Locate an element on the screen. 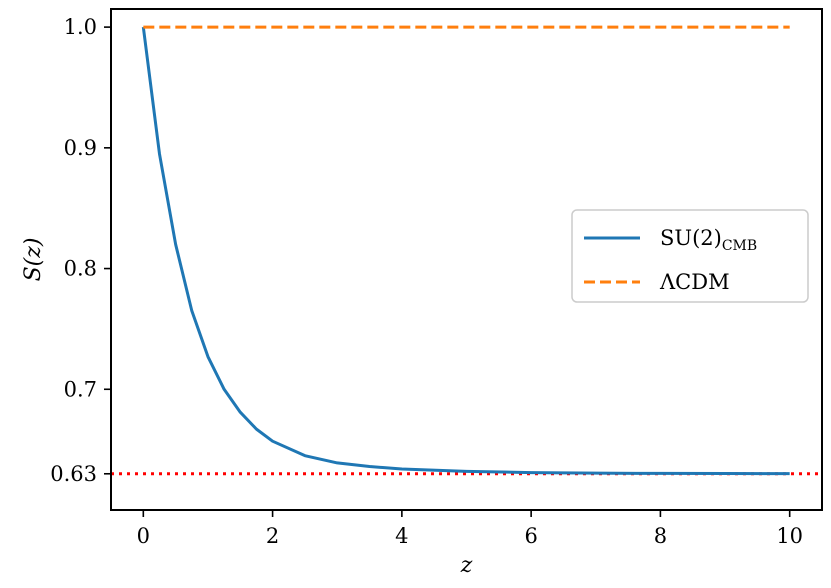 This screenshot has width=831, height=588. legend-label-su2: SU(2)CMB is located at coordinates (708, 240).